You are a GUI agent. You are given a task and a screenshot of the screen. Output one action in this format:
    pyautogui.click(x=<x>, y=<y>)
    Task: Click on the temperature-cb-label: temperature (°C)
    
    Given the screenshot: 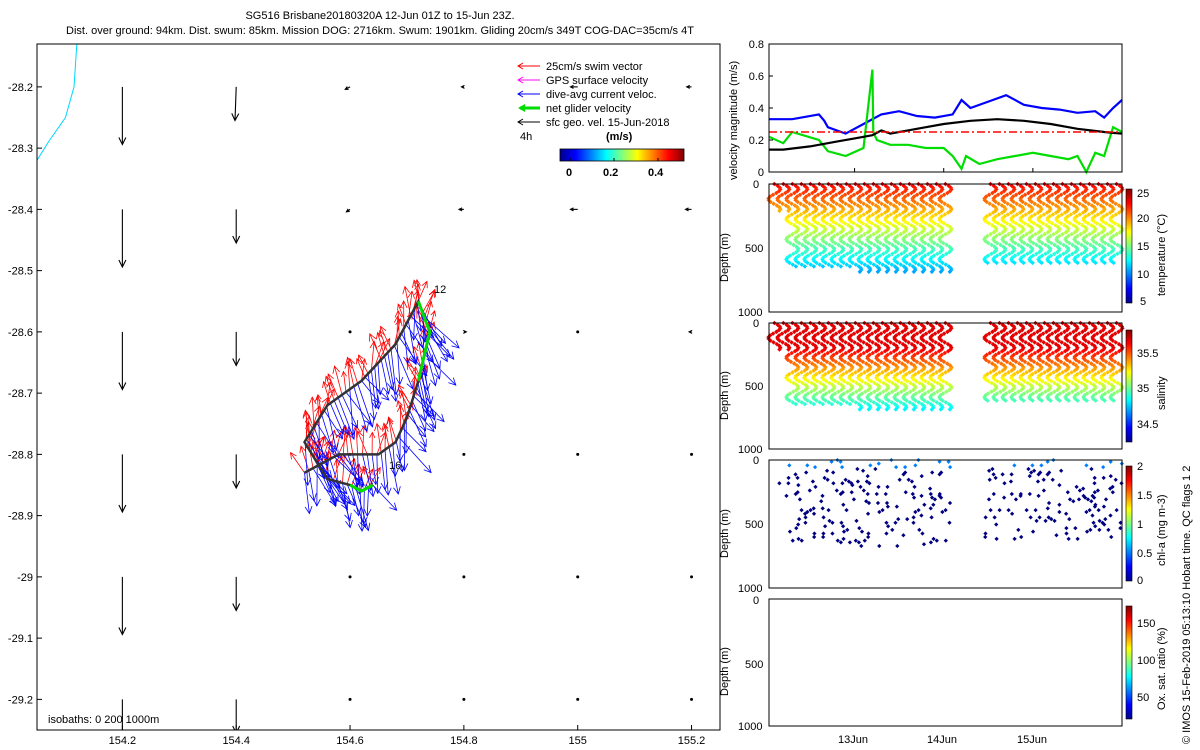 What is the action you would take?
    pyautogui.click(x=1162, y=255)
    